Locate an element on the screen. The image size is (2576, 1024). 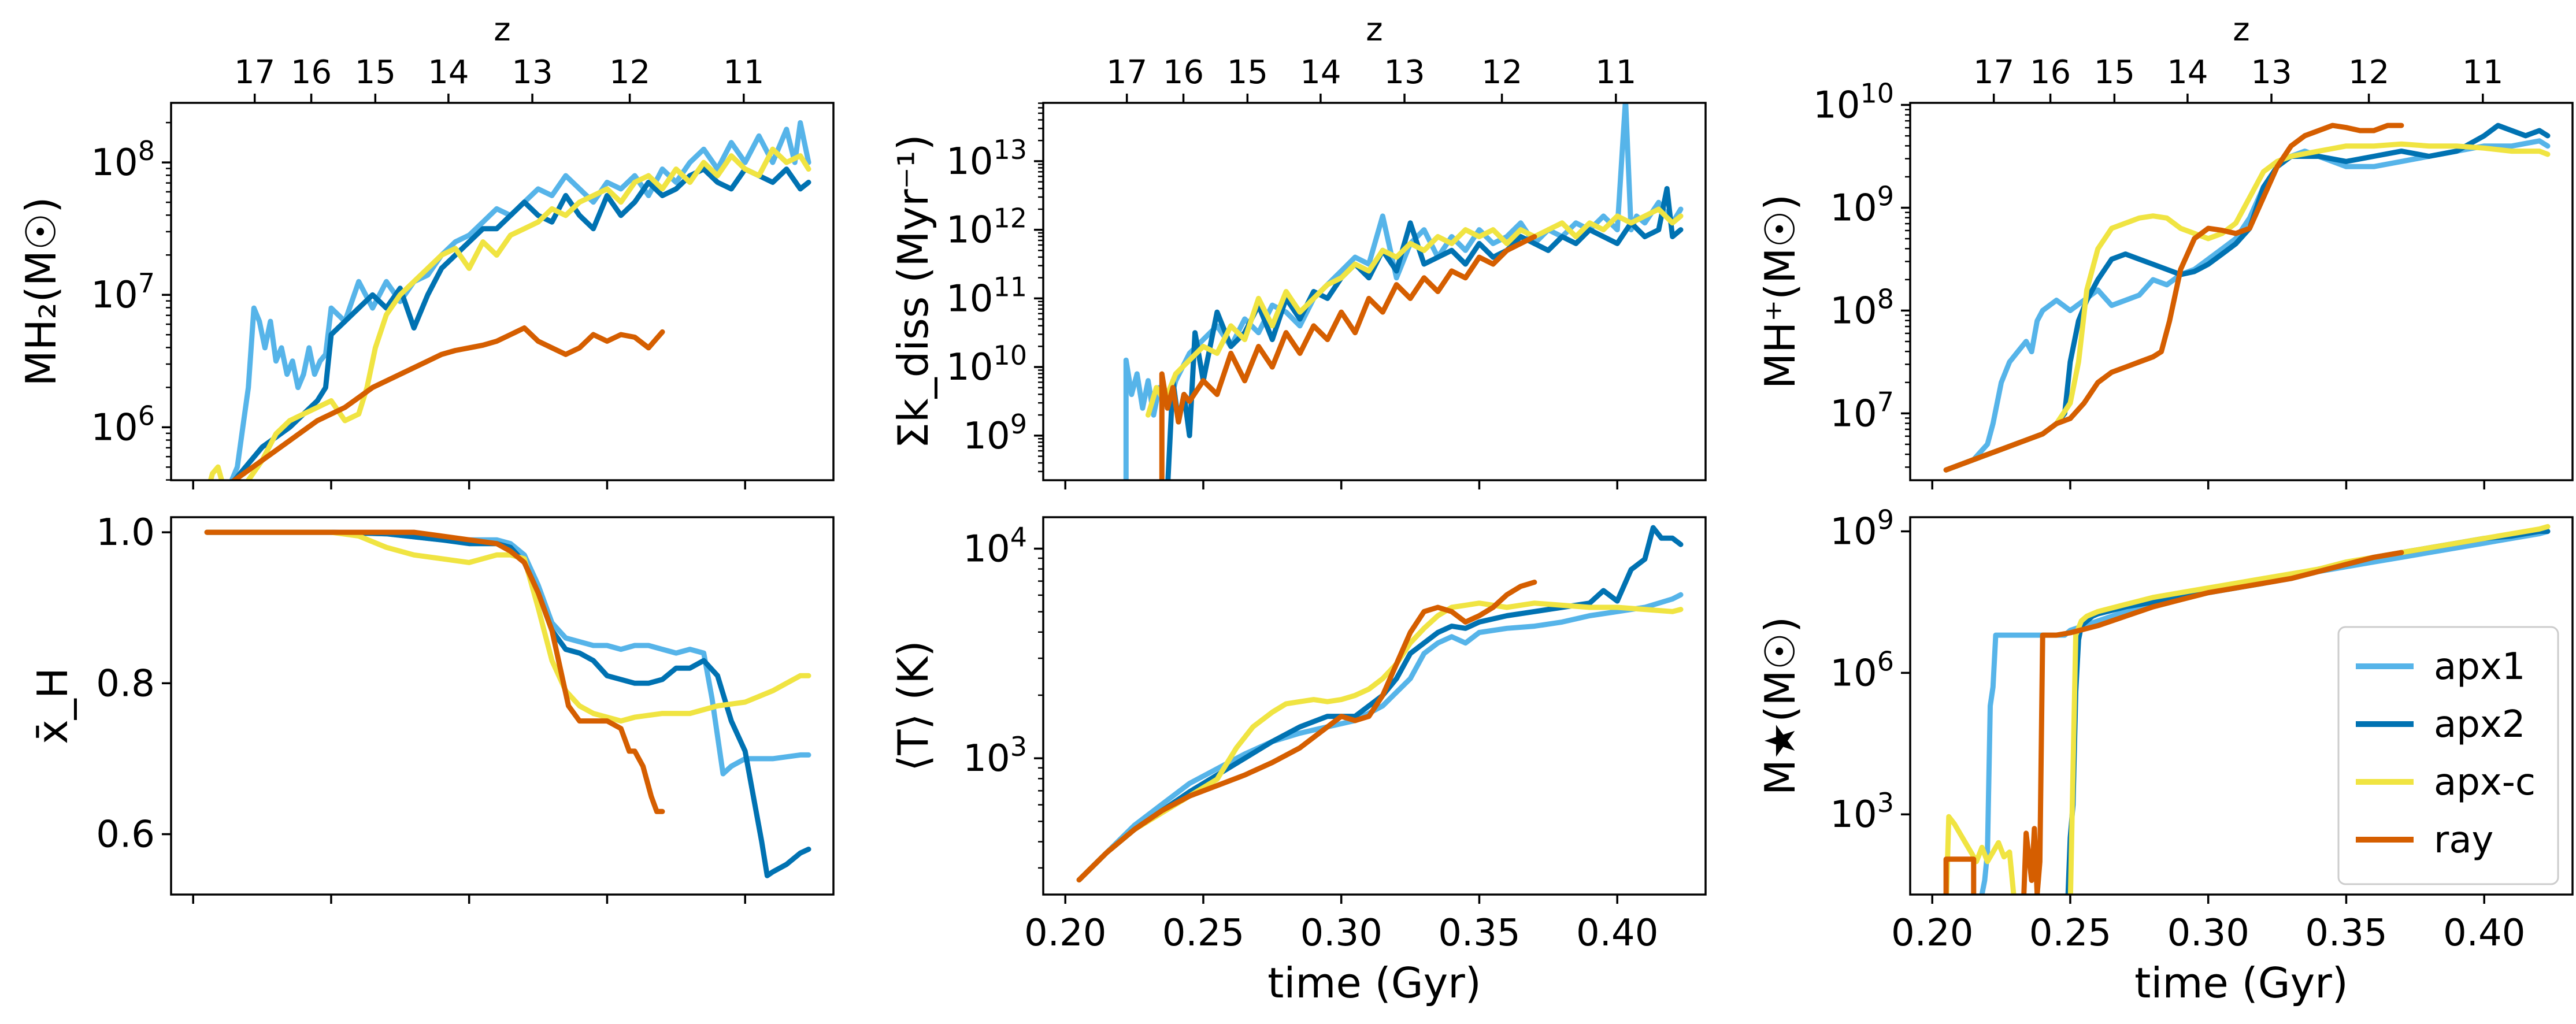
legend-label-ray: ray is located at coordinates (2463, 840).